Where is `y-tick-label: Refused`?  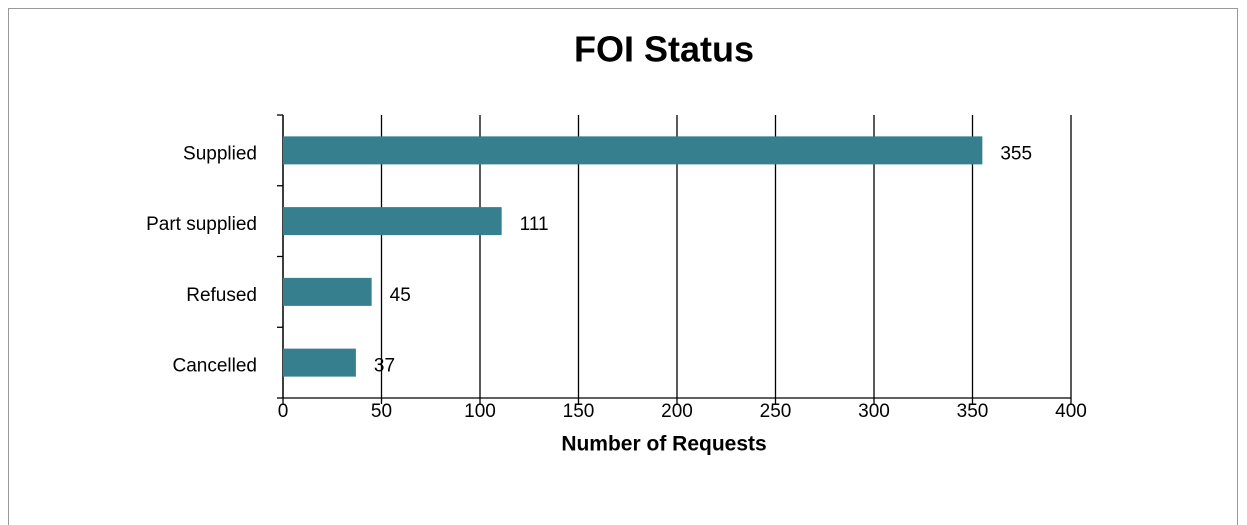 y-tick-label: Refused is located at coordinates (221, 295).